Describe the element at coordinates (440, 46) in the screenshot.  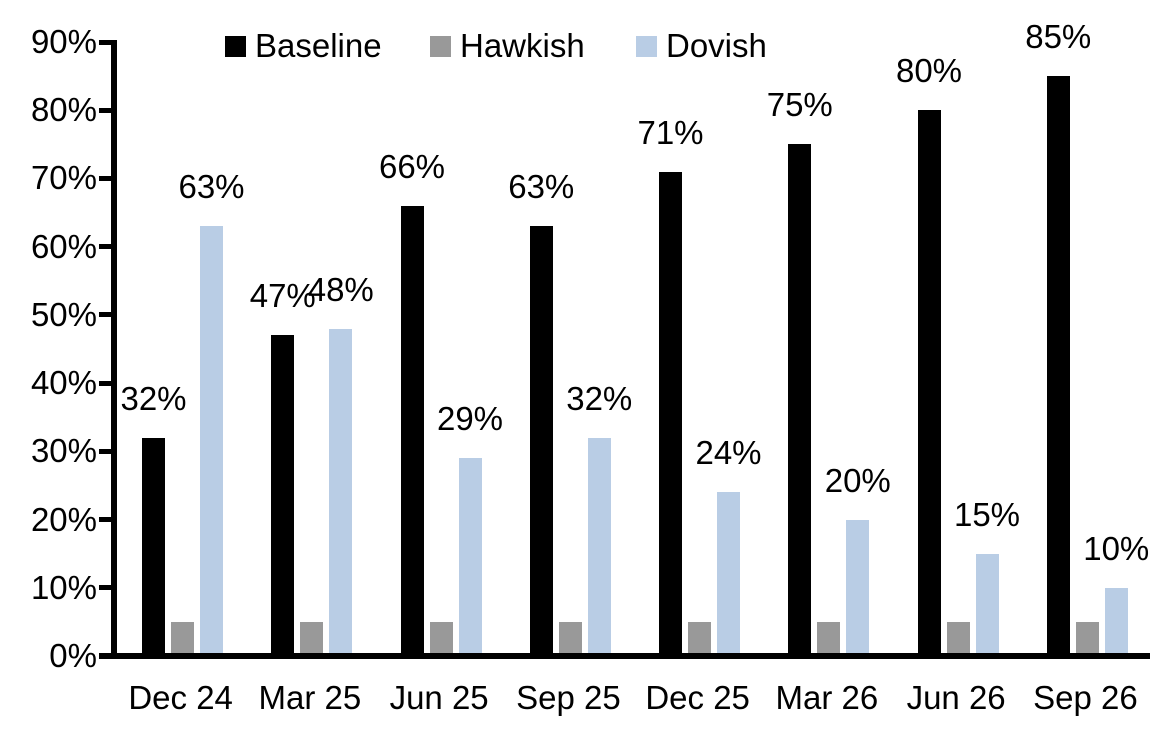
I see `legend-swatch-hawkish` at that location.